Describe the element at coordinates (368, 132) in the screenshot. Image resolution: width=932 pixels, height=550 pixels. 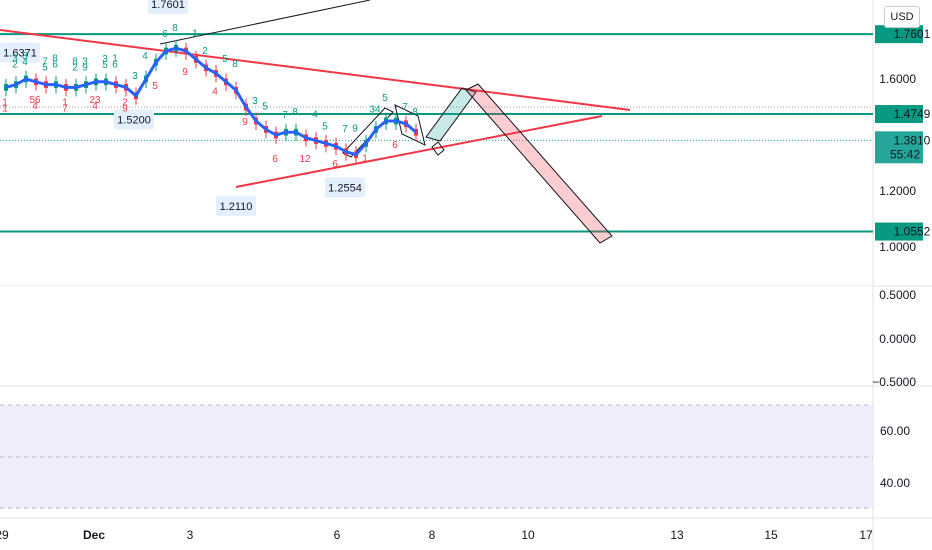
I see `channel-up-box` at that location.